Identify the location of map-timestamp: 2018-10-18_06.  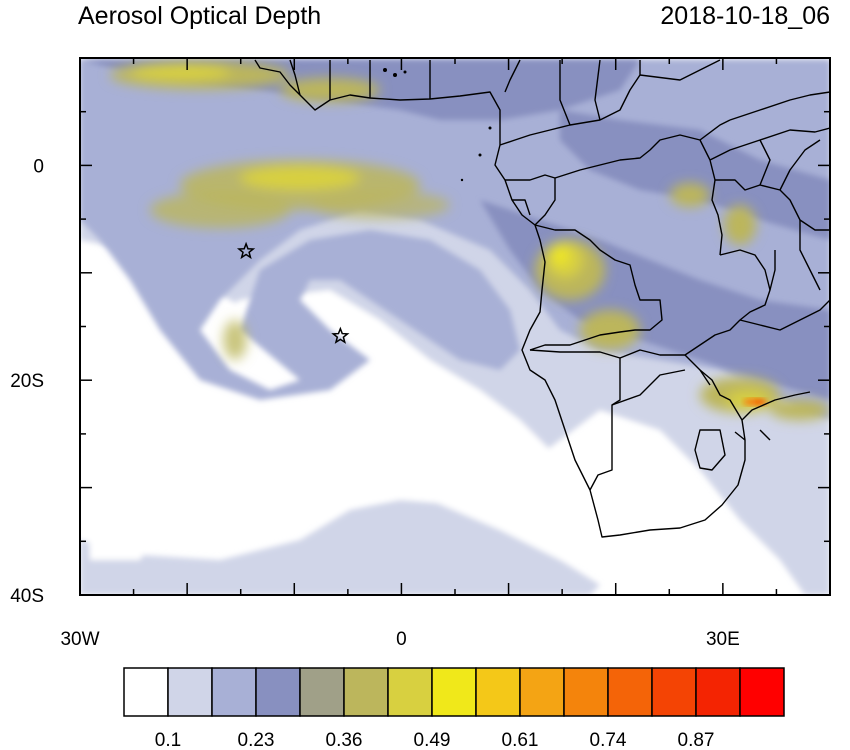
(745, 16).